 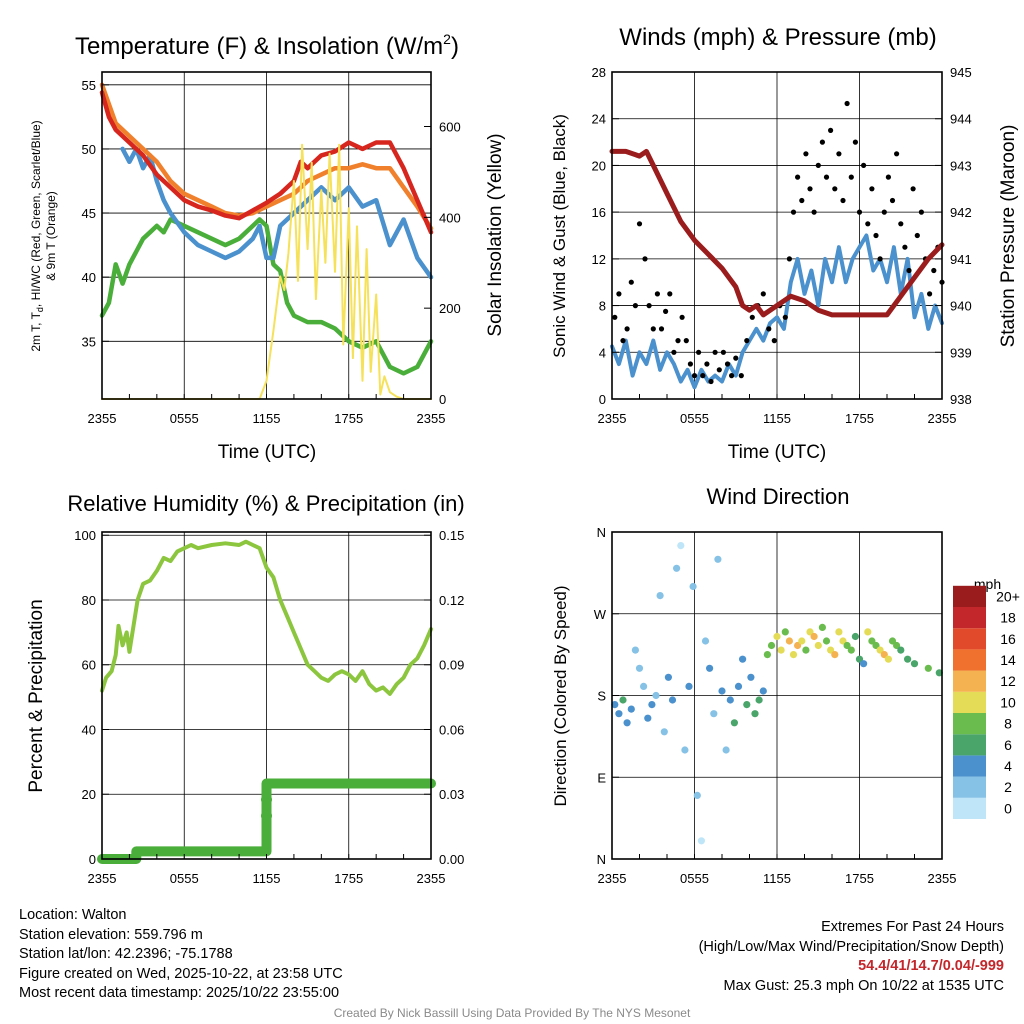 What do you see at coordinates (266, 296) in the screenshot?
I see `temperature-series-td` at bounding box center [266, 296].